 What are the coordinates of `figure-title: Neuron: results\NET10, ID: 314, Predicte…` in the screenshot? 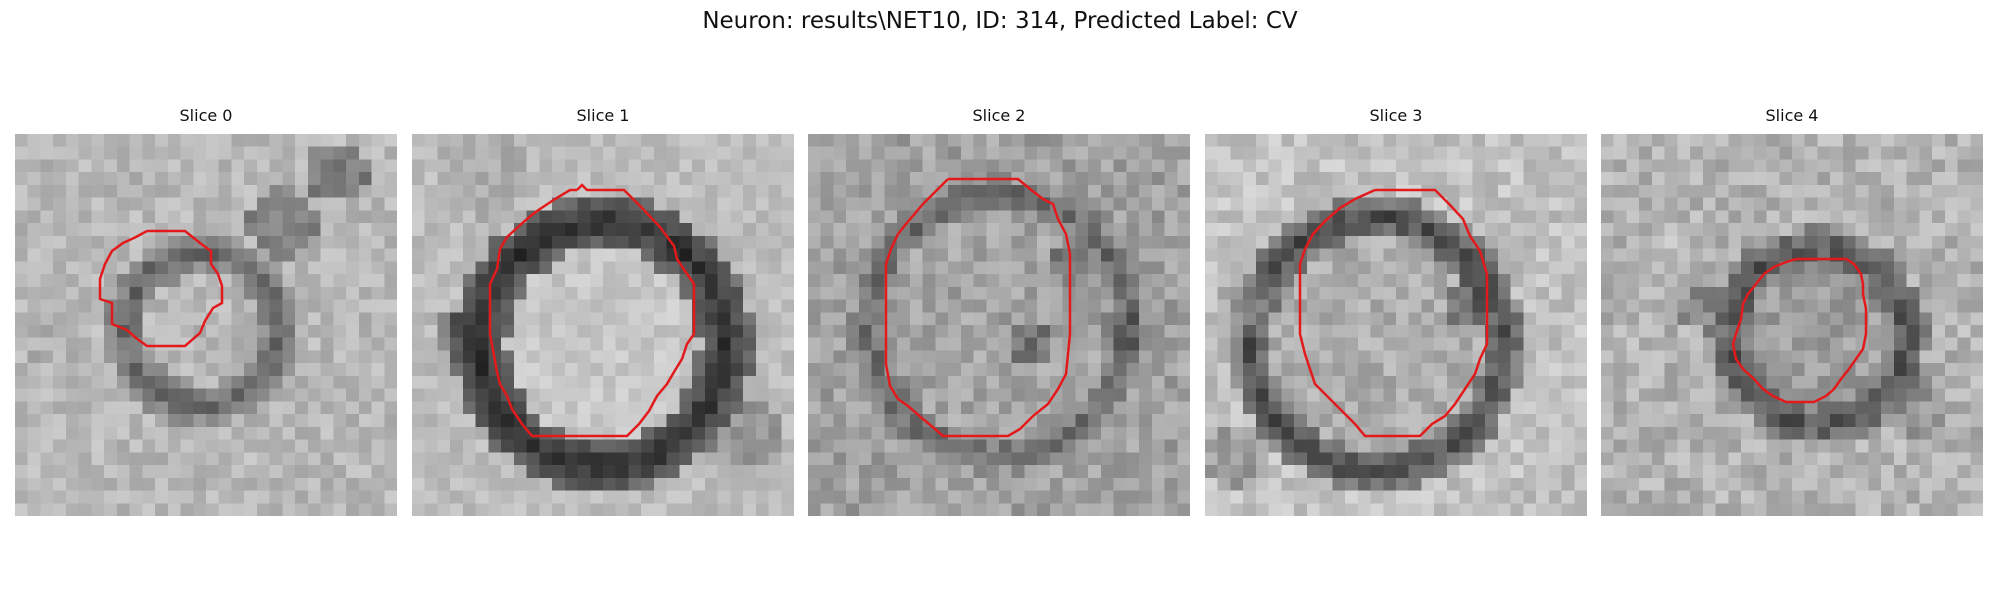 It's located at (1000, 21).